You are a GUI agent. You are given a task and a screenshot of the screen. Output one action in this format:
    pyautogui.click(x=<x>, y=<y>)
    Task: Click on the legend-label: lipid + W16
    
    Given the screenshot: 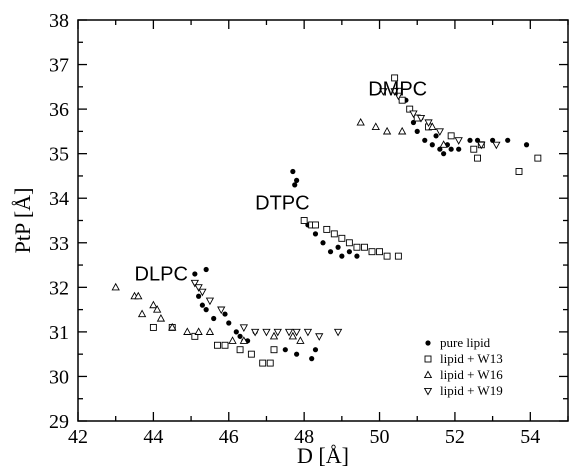 What is the action you would take?
    pyautogui.click(x=471, y=374)
    